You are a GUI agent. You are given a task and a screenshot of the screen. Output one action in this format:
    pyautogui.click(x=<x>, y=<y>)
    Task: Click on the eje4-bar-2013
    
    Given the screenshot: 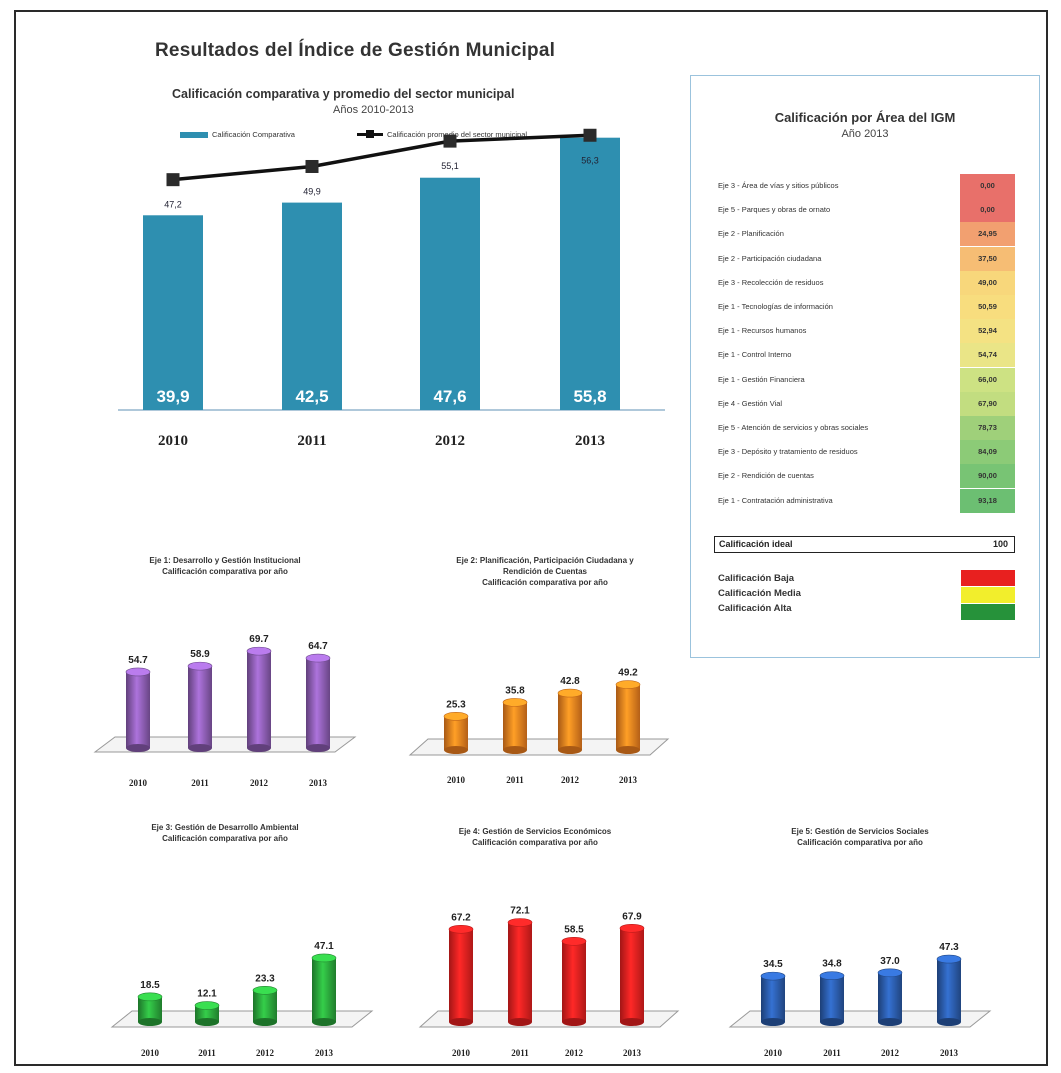 What is the action you would take?
    pyautogui.click(x=632, y=975)
    